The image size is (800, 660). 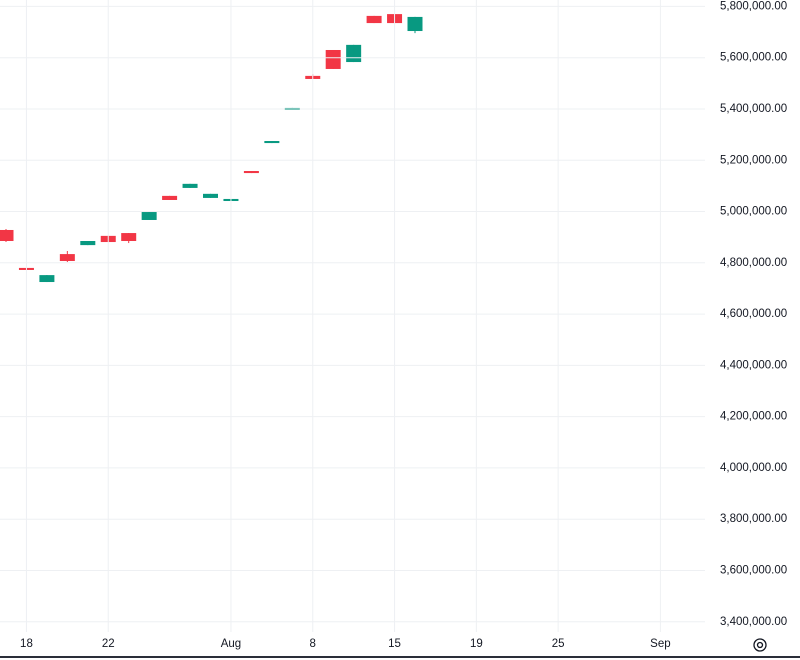 I want to click on y-tick-label: 4,000,000.00, so click(x=753, y=468).